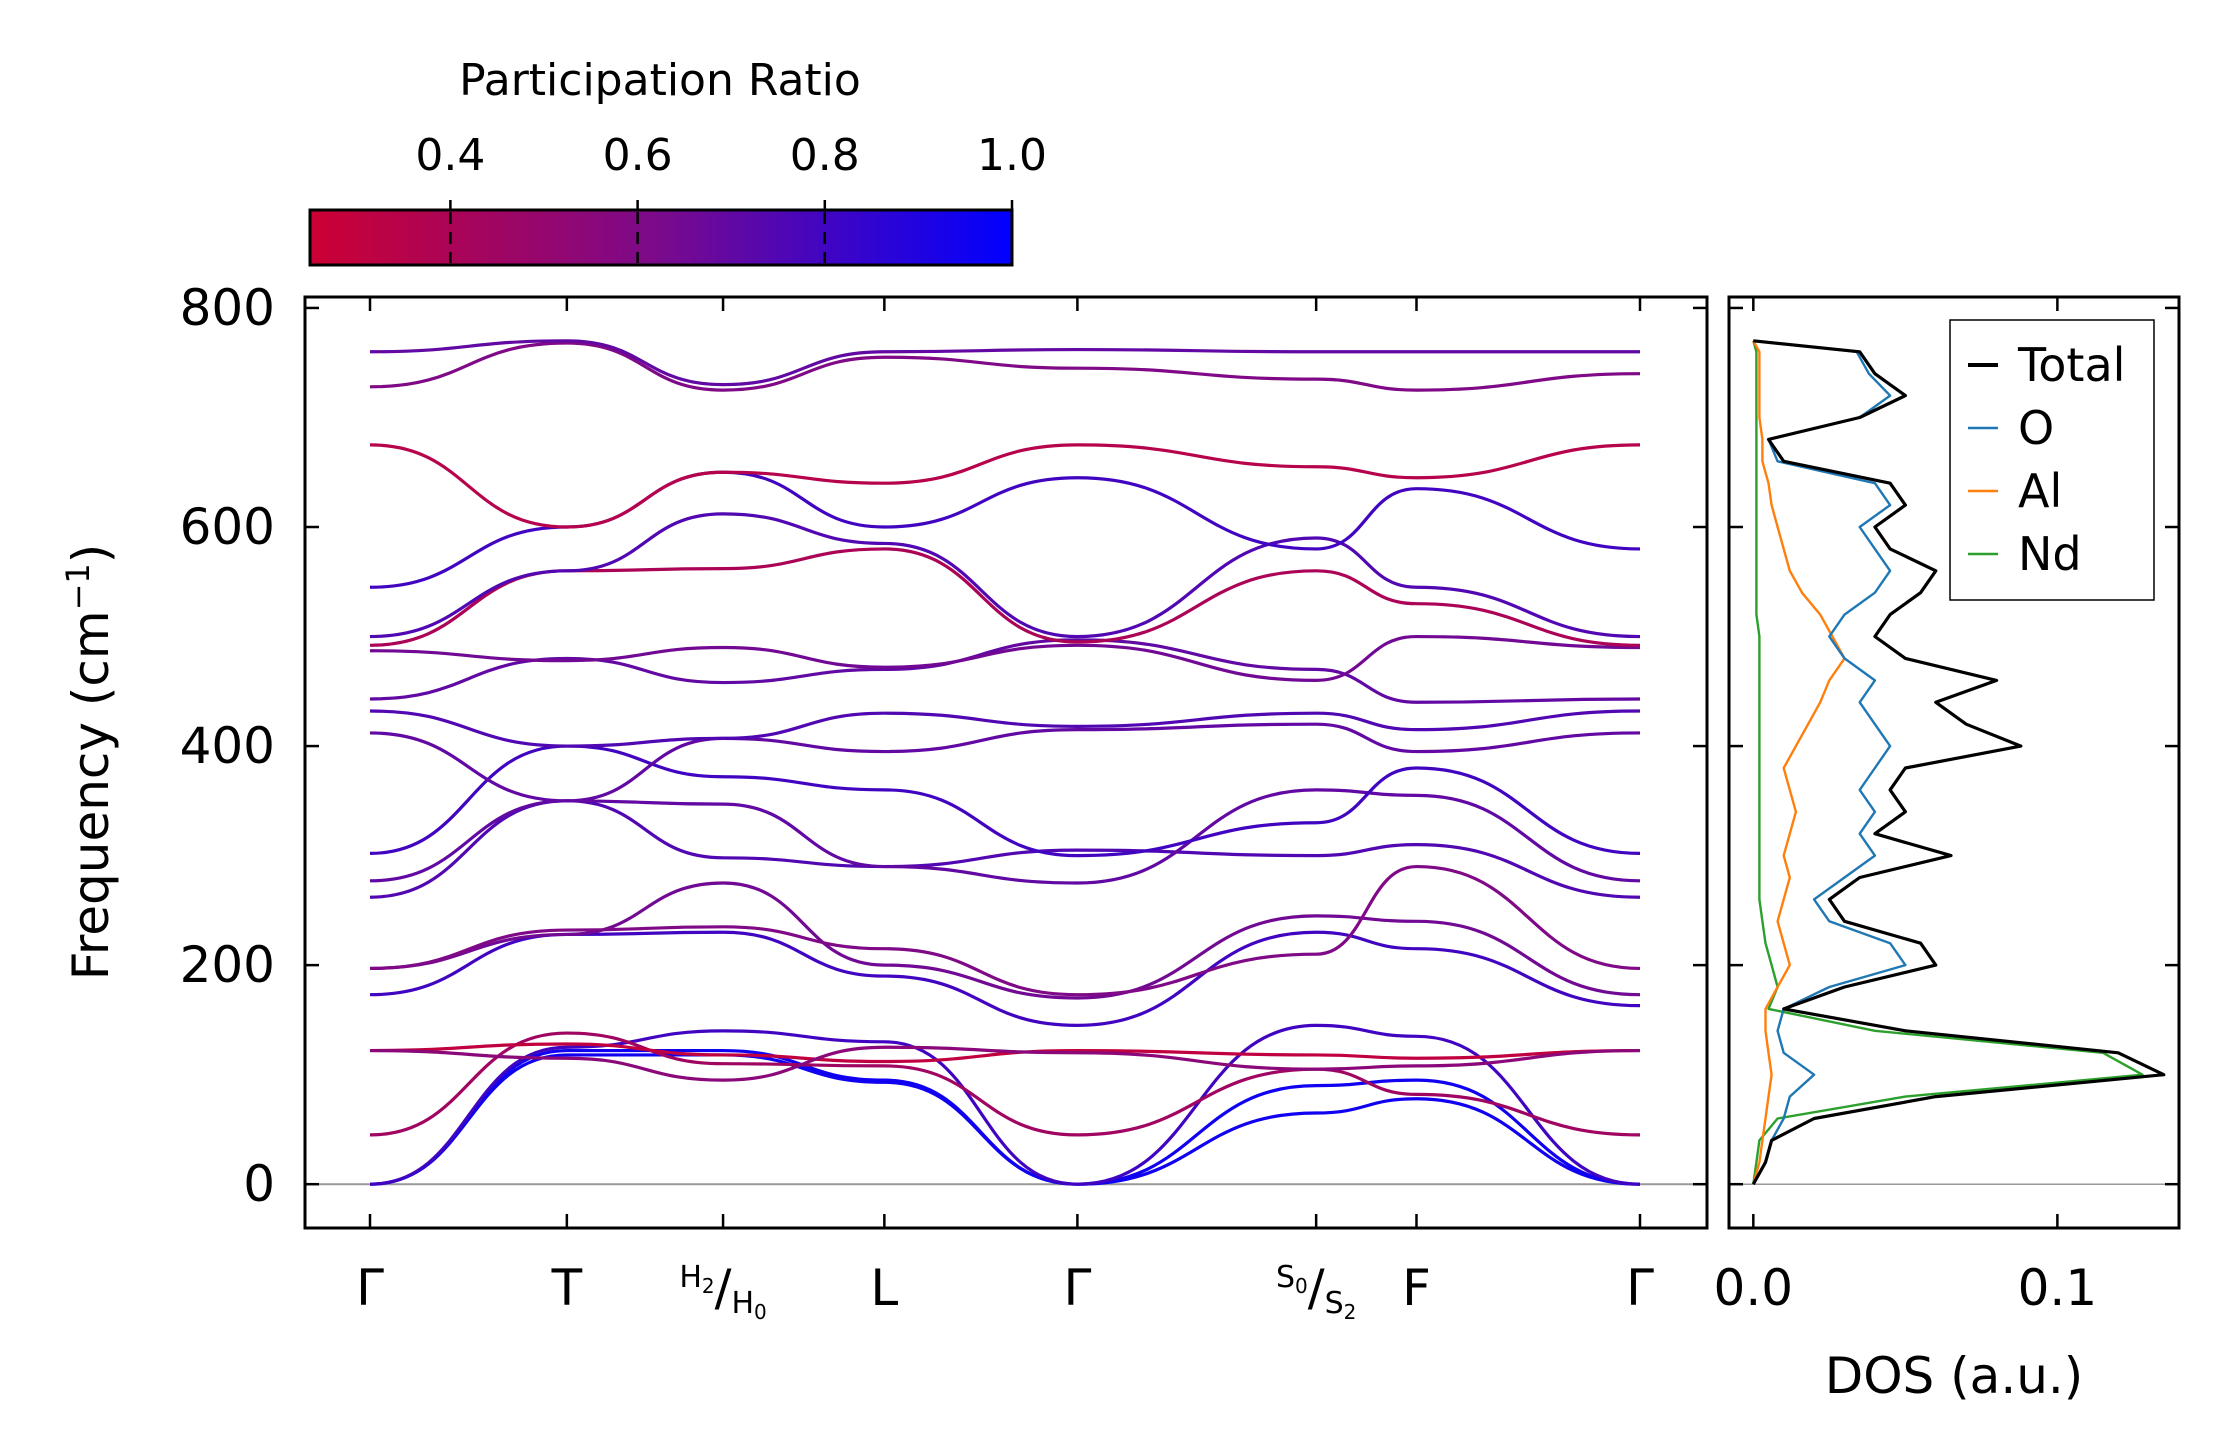  I want to click on y-tick-label: 800, so click(227, 308).